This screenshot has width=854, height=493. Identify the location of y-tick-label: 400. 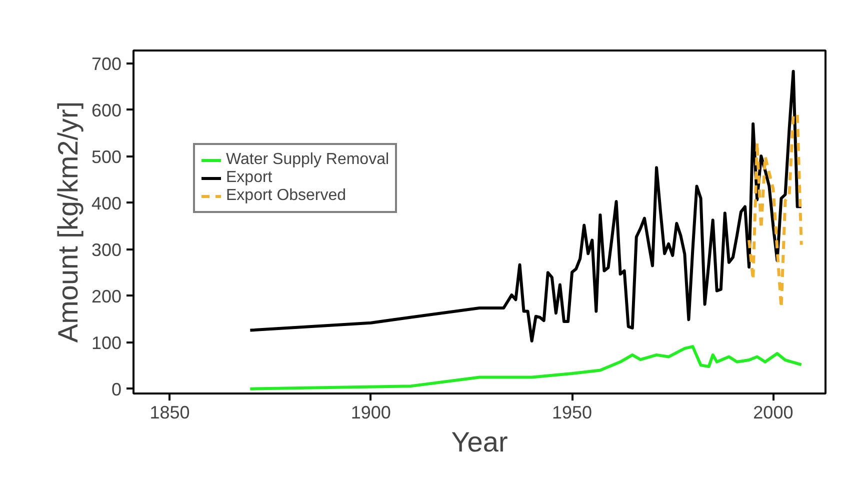
(106, 203).